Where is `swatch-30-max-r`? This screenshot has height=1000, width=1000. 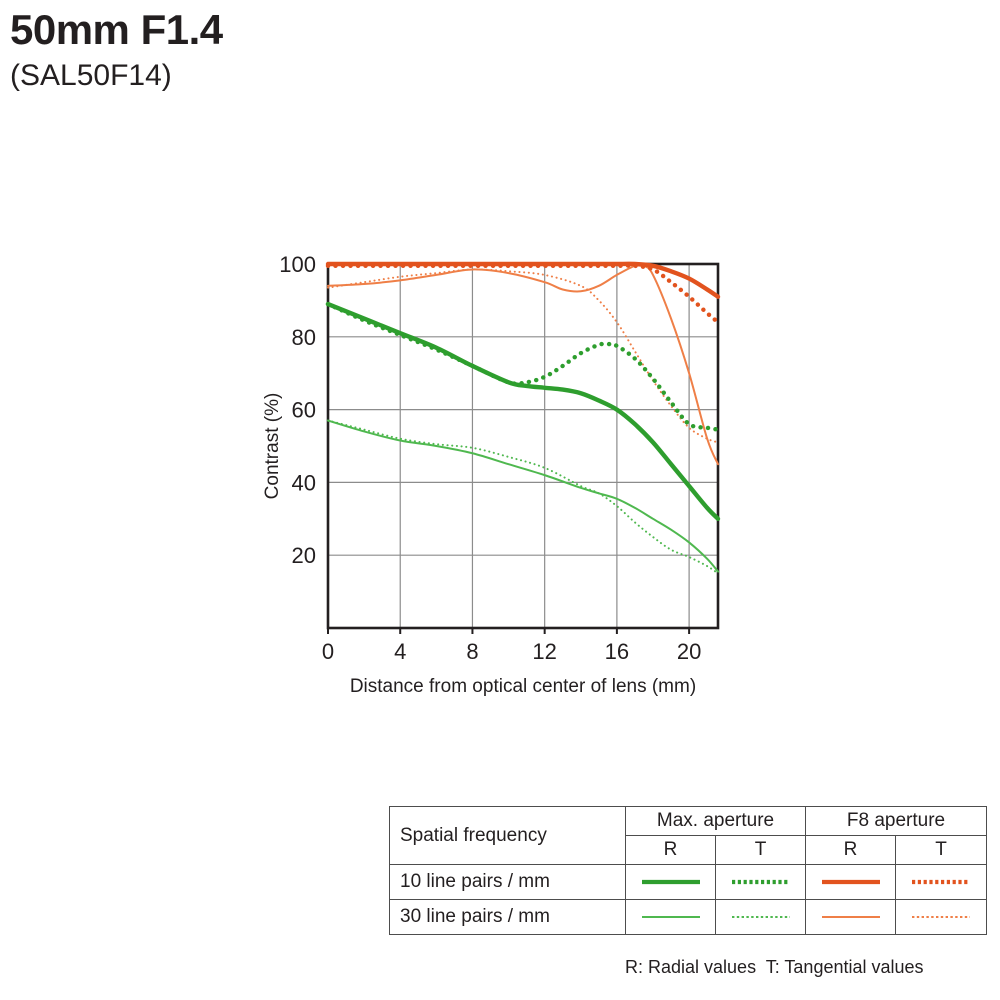 swatch-30-max-r is located at coordinates (670, 917).